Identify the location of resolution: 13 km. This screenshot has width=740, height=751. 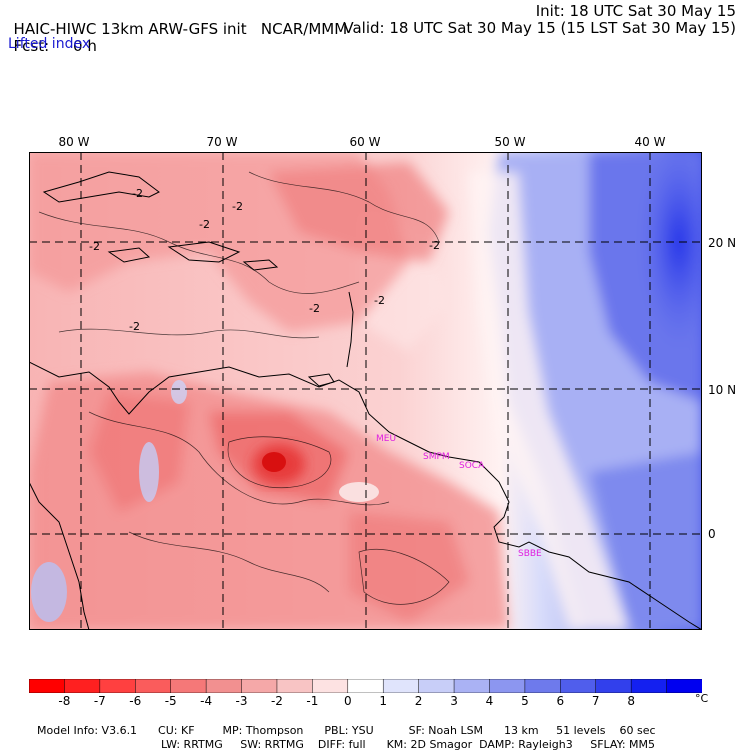
(521, 730).